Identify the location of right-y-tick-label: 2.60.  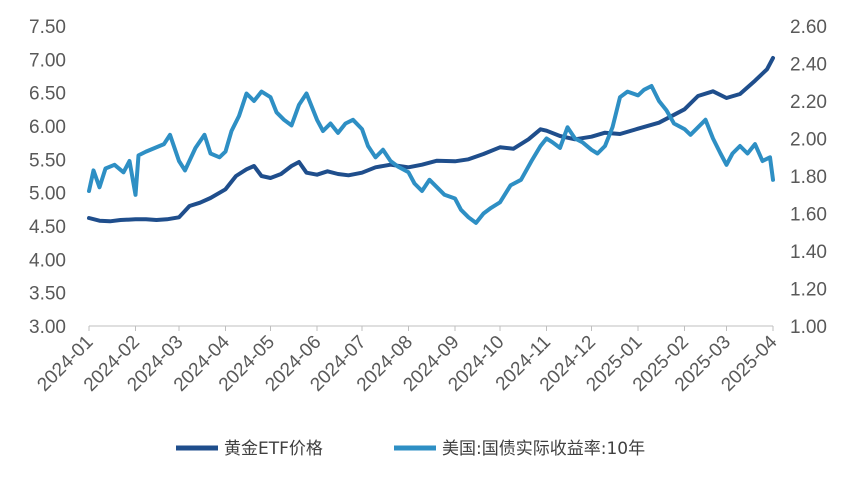
(808, 27).